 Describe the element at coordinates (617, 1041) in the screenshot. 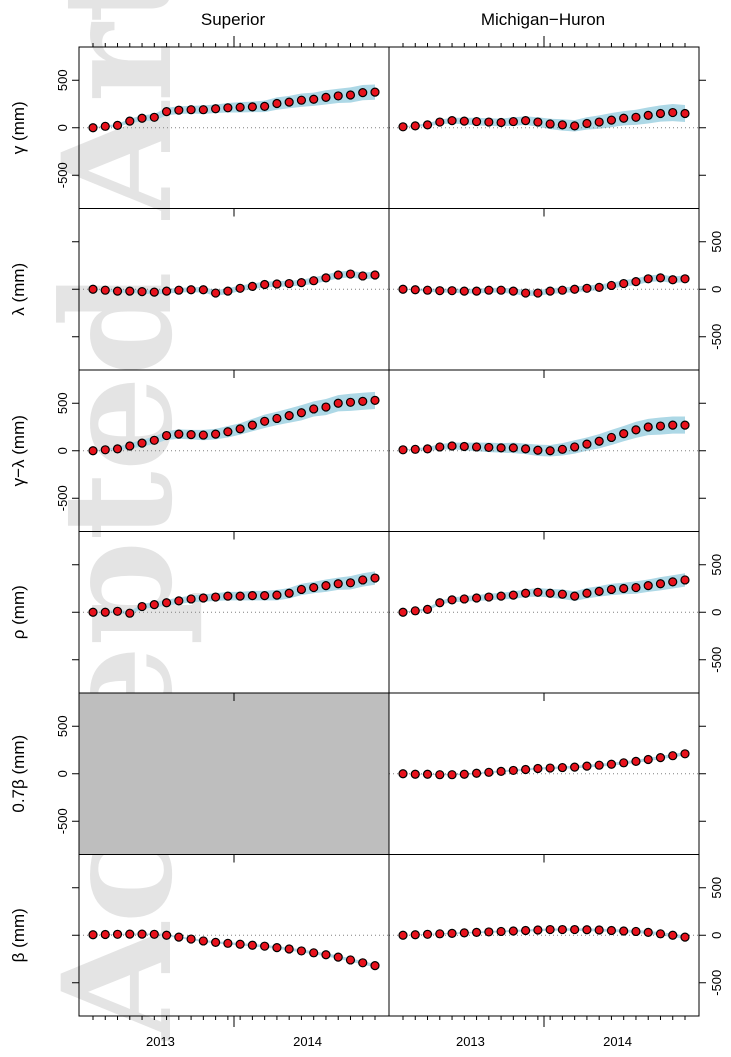

I see `x-tick-label: 2014` at that location.